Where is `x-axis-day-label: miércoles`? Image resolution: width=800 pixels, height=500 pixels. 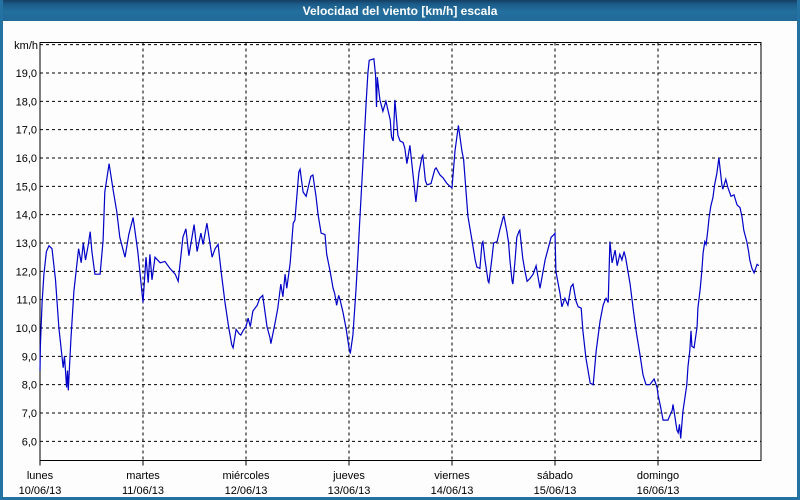
x-axis-day-label: miércoles is located at coordinates (246, 476).